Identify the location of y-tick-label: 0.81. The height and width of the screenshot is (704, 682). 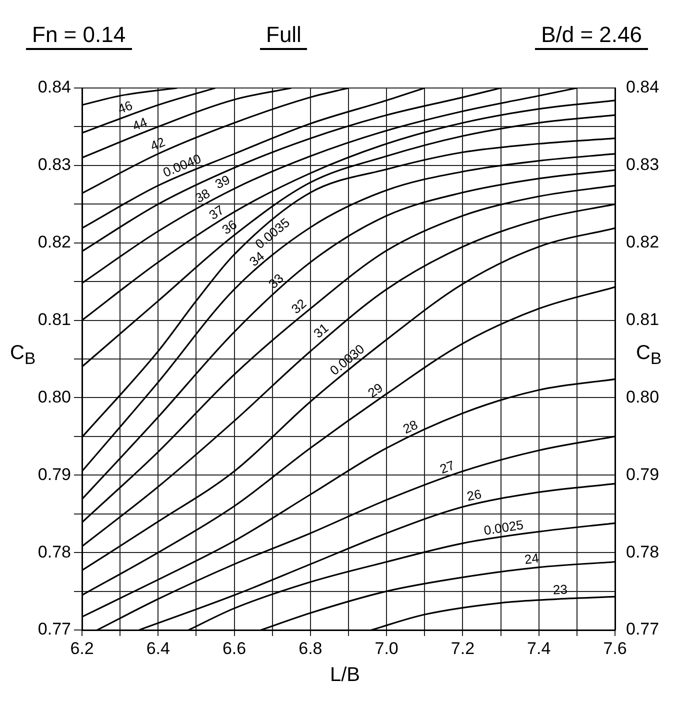
(54, 319).